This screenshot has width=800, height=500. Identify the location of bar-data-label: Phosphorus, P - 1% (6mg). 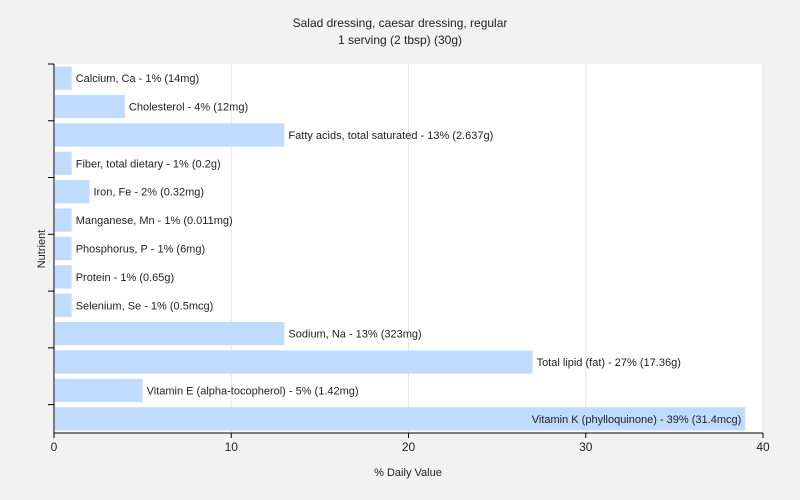
(140, 250).